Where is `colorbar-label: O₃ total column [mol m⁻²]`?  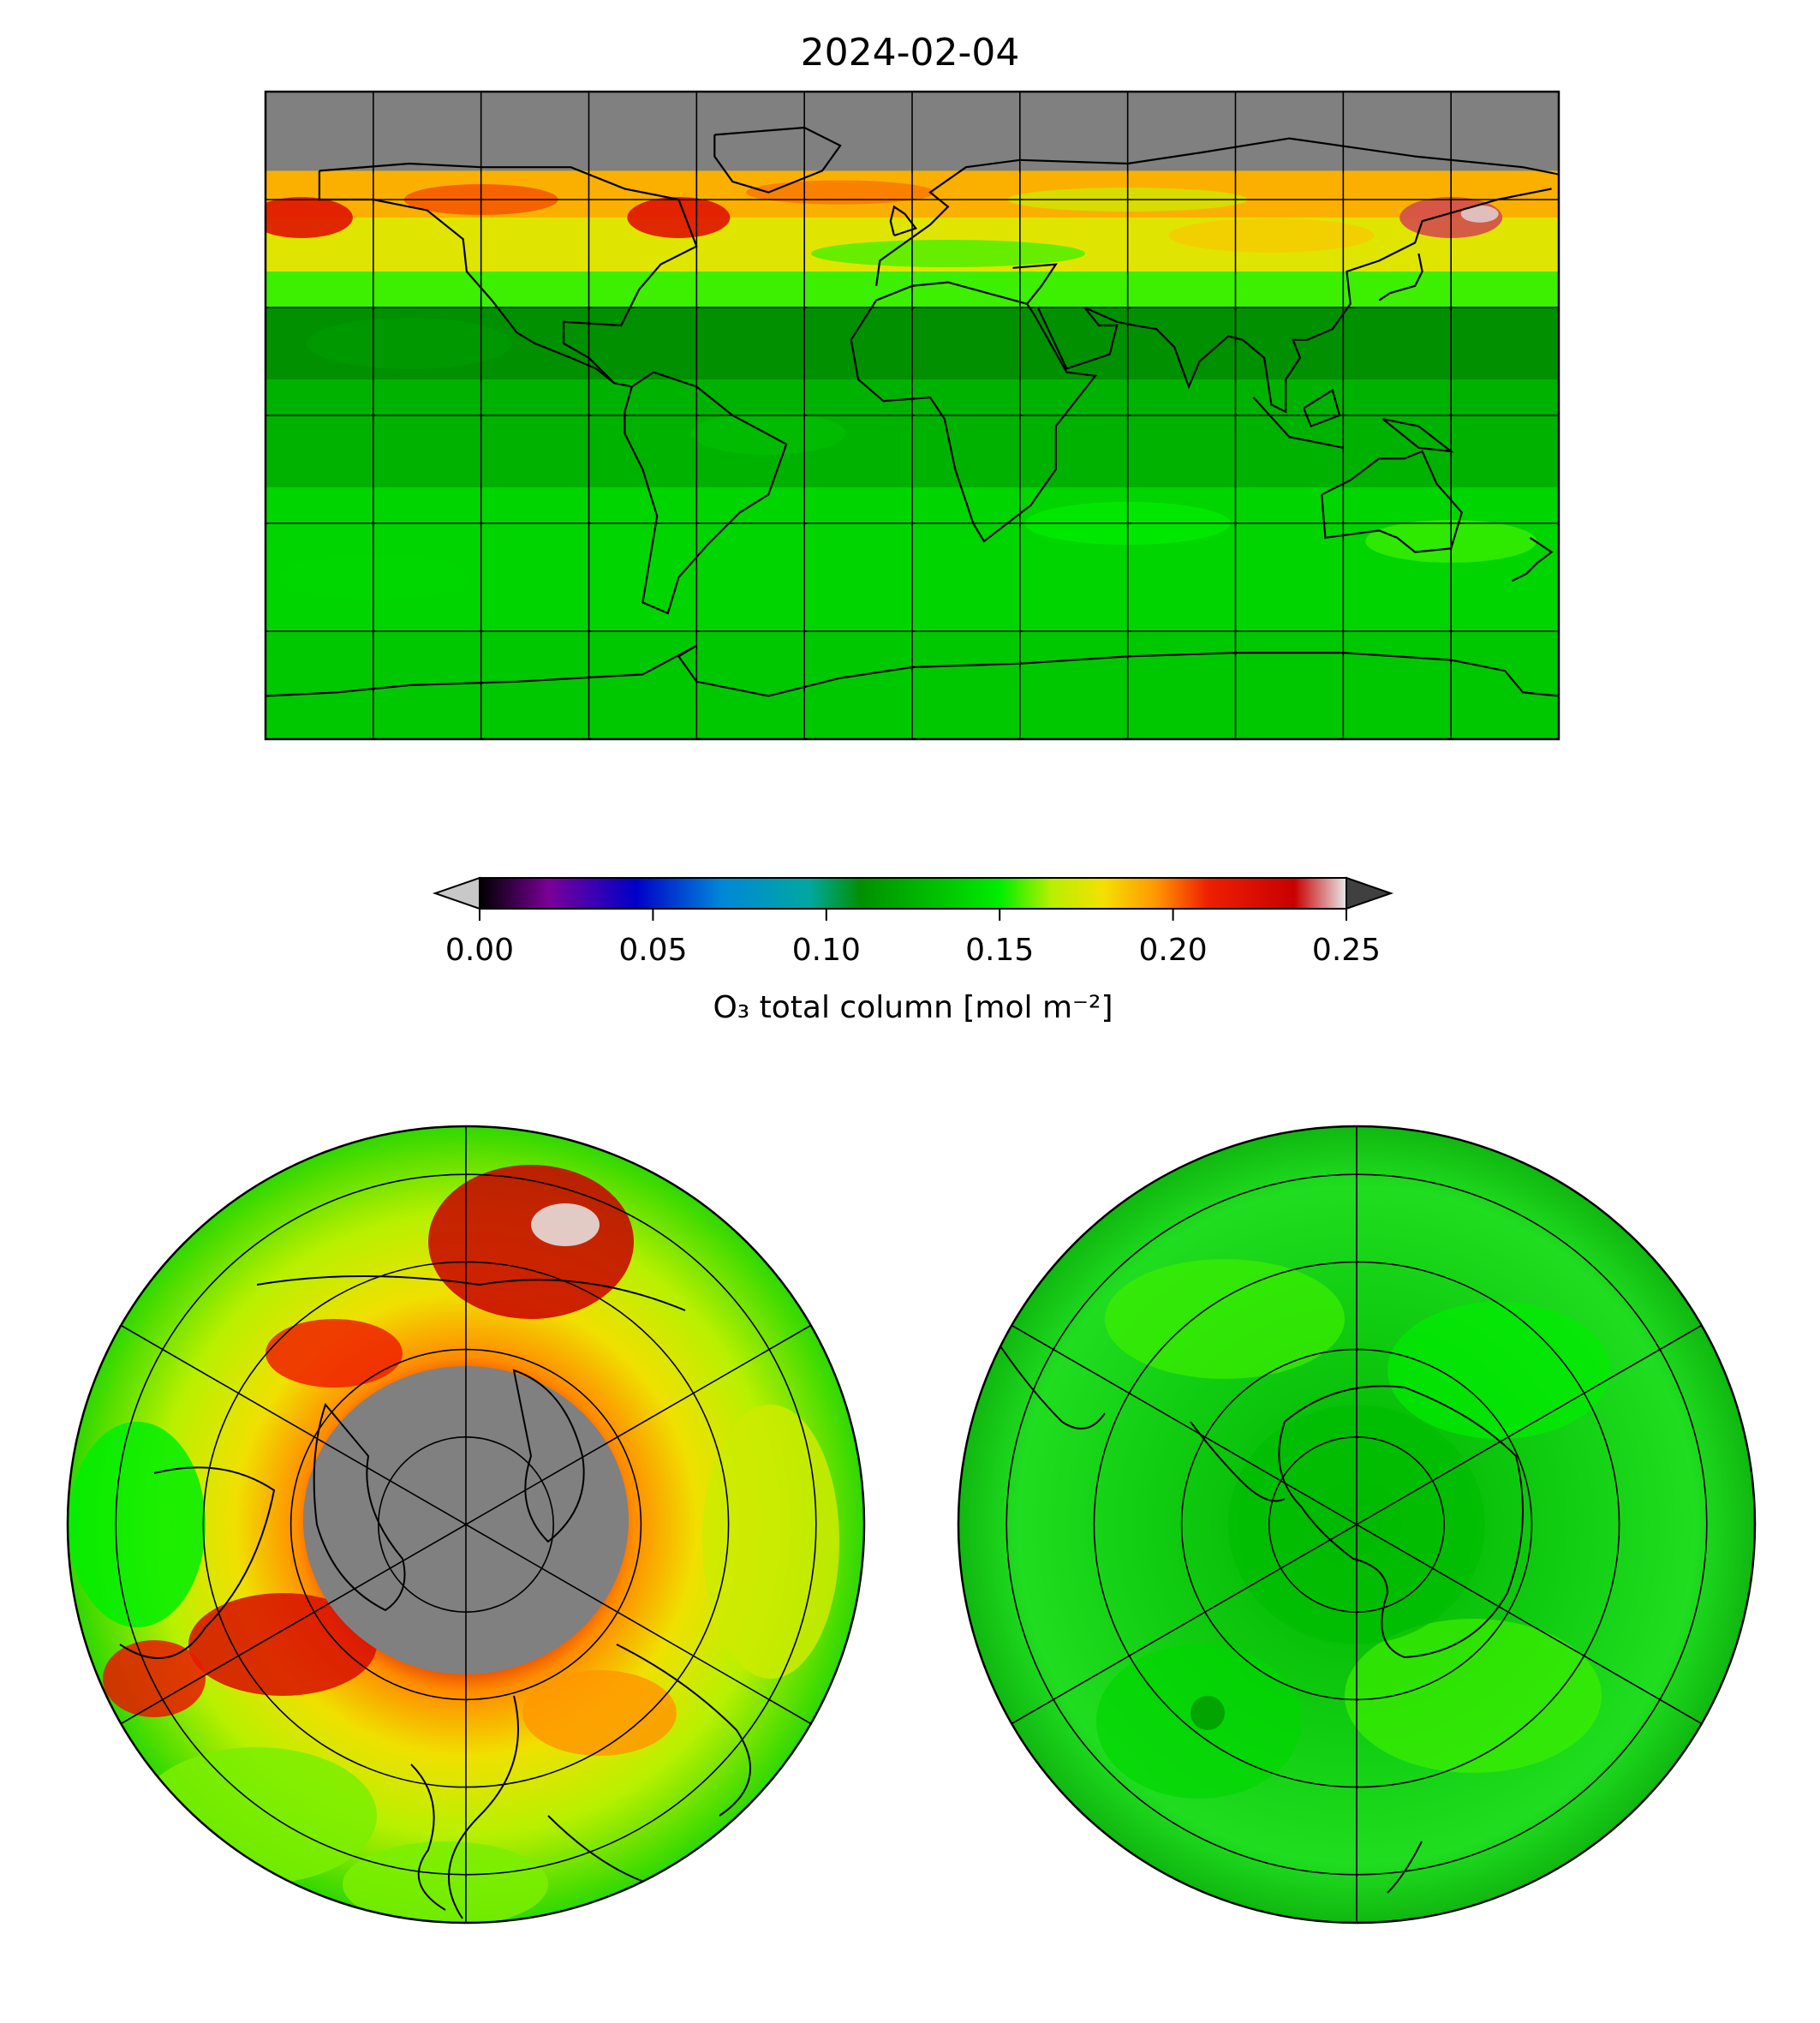
colorbar-label: O₃ total column [mol m⁻²] is located at coordinates (913, 1008).